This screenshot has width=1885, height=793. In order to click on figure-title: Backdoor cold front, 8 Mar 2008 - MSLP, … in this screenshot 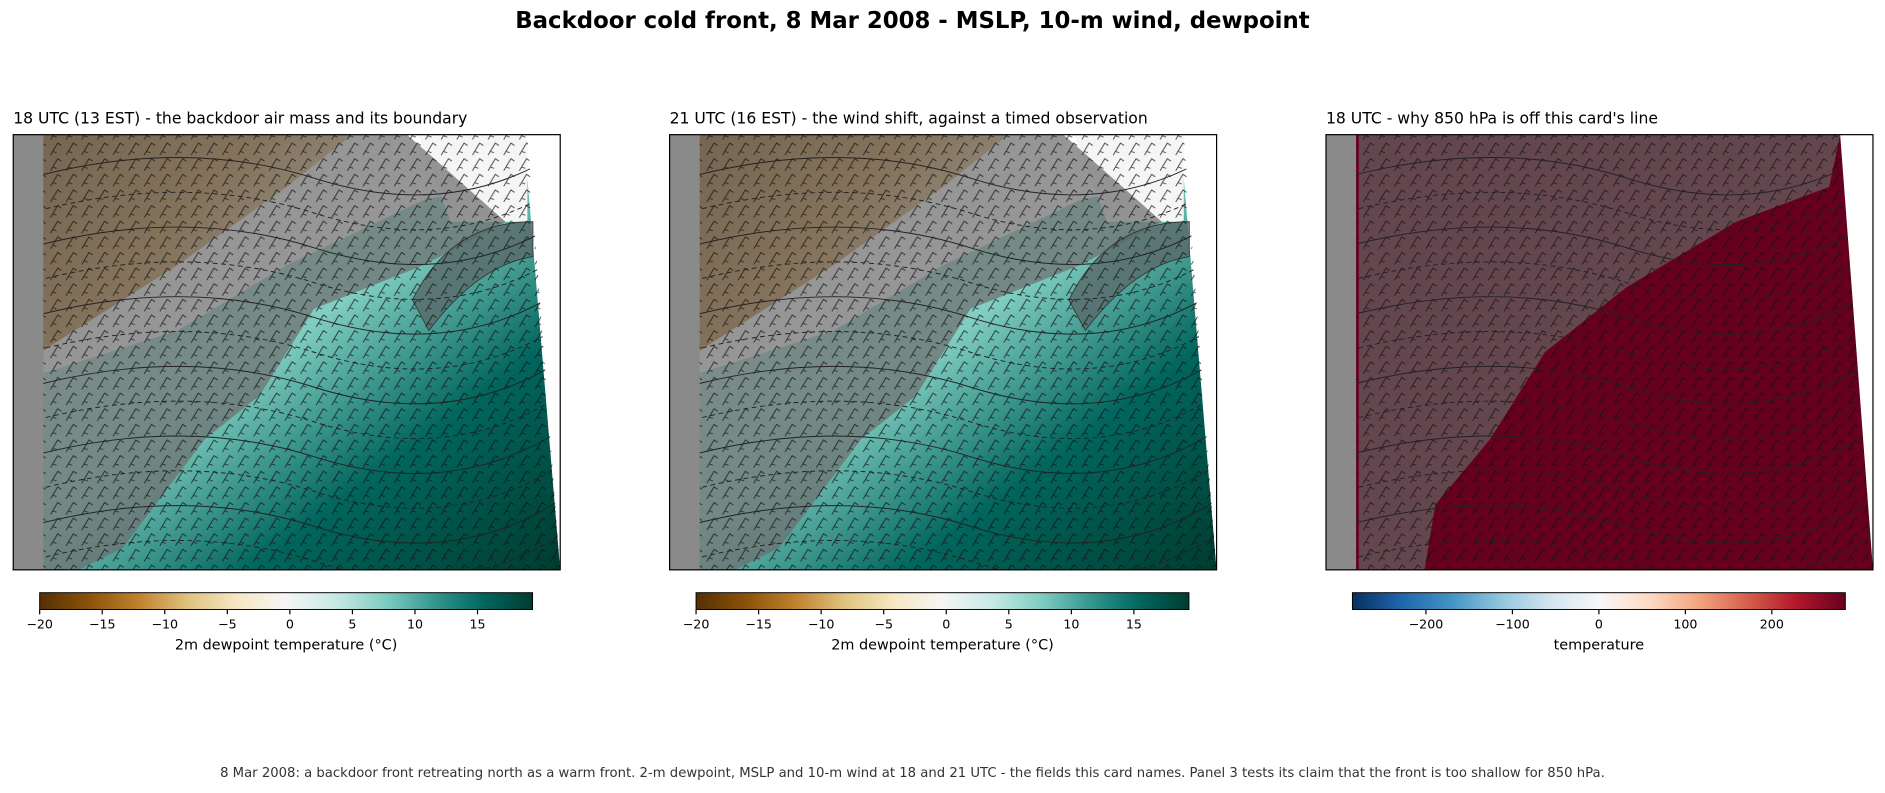, I will do `click(912, 21)`.